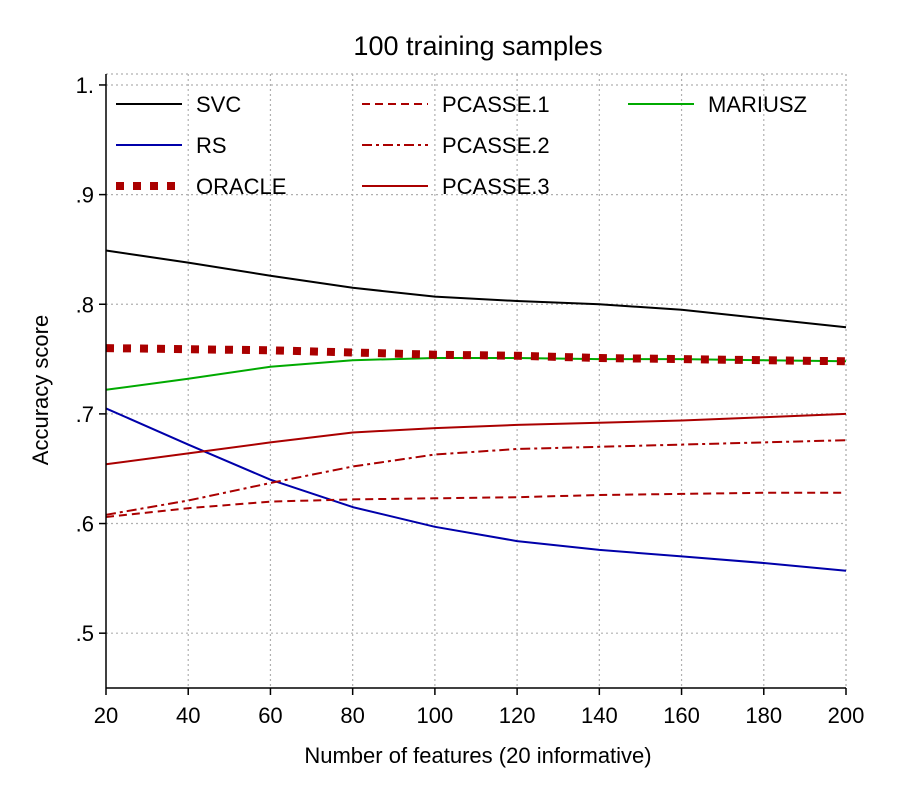 This screenshot has height=800, width=900. Describe the element at coordinates (435, 715) in the screenshot. I see `x-tick-label: 100` at that location.